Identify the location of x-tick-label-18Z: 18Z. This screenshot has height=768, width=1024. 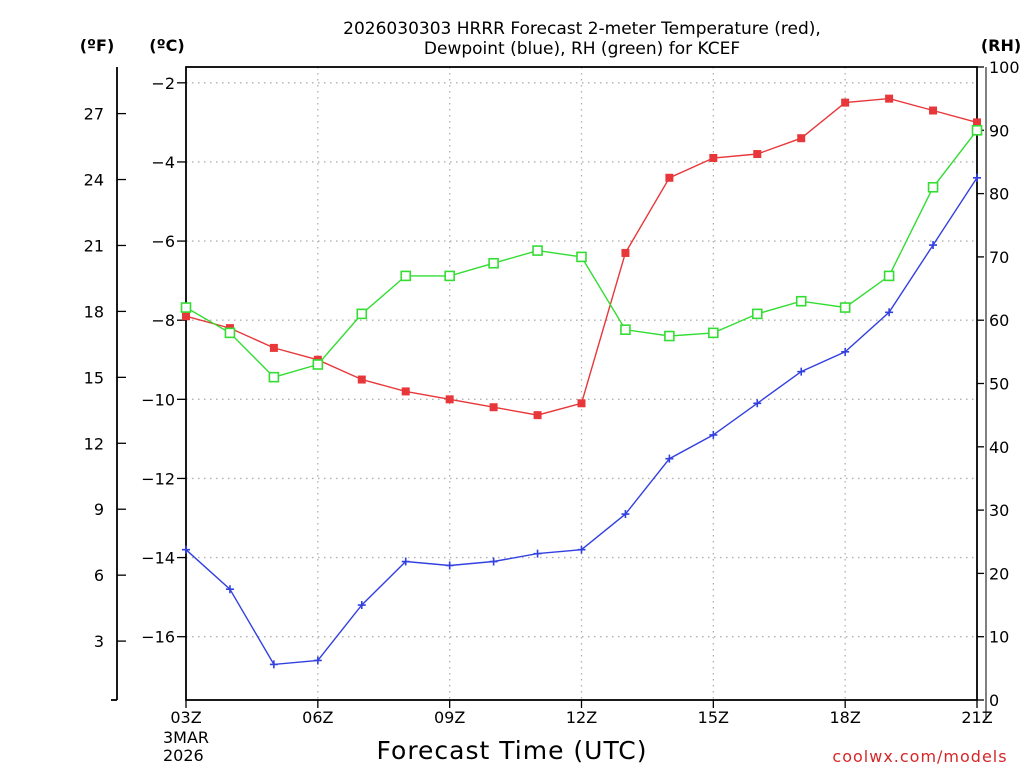
(845, 717).